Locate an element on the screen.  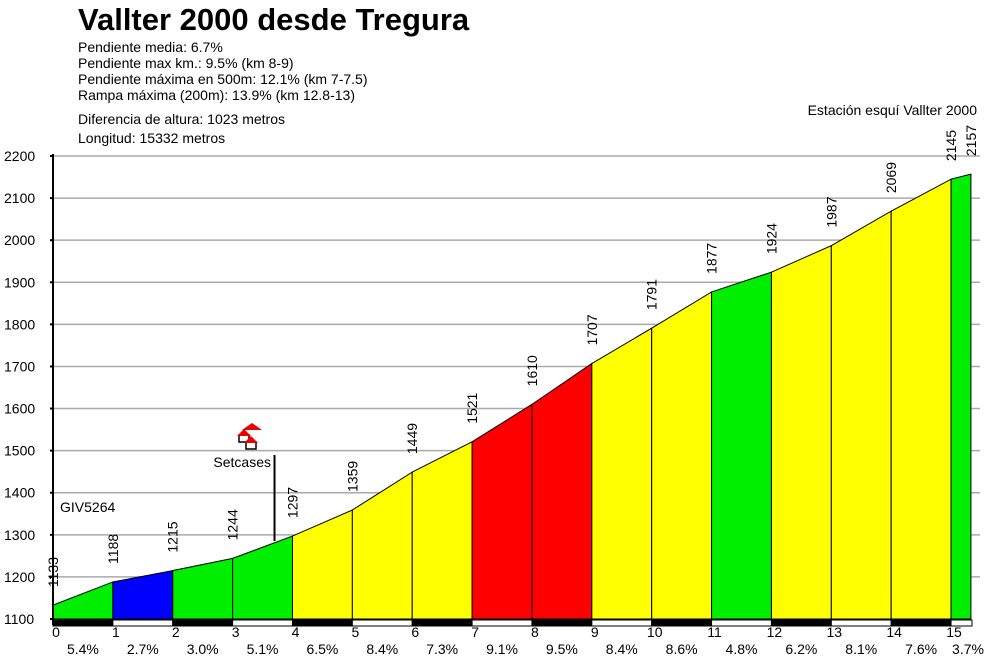
y-tick-label: 1300 is located at coordinates (19, 535).